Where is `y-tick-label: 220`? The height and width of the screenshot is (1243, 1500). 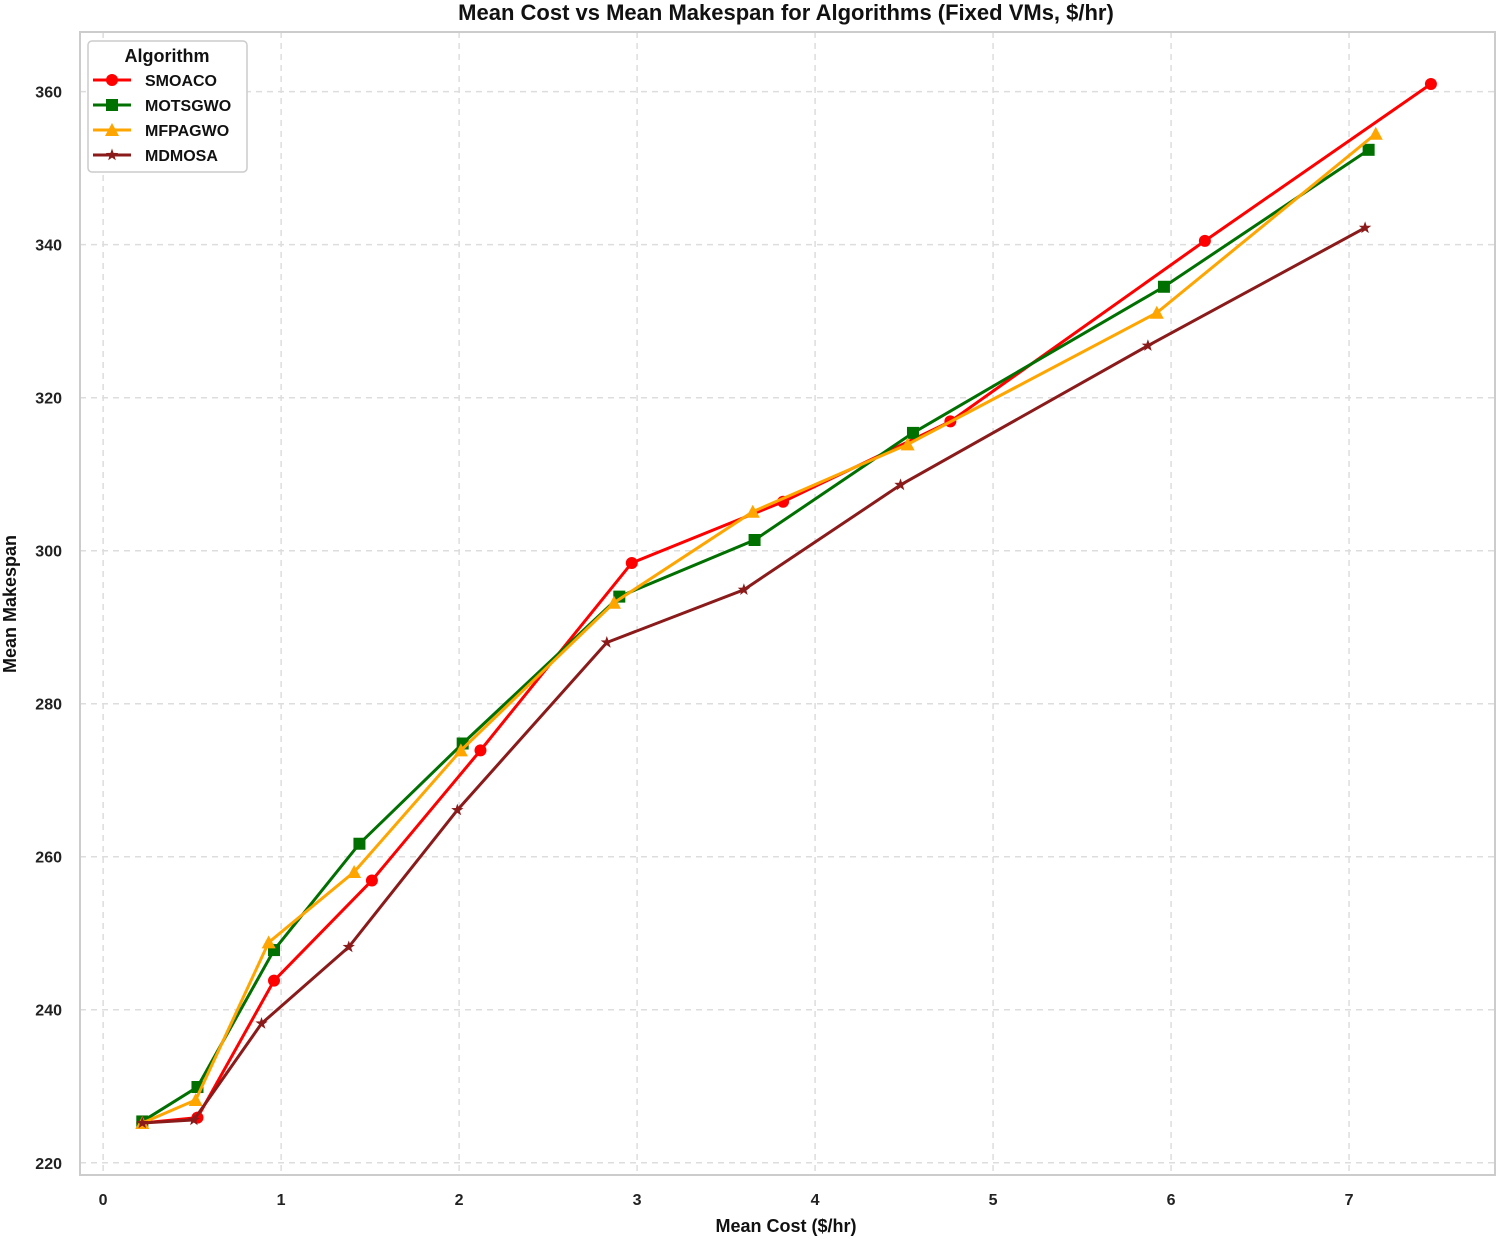
y-tick-label: 220 is located at coordinates (48, 1164).